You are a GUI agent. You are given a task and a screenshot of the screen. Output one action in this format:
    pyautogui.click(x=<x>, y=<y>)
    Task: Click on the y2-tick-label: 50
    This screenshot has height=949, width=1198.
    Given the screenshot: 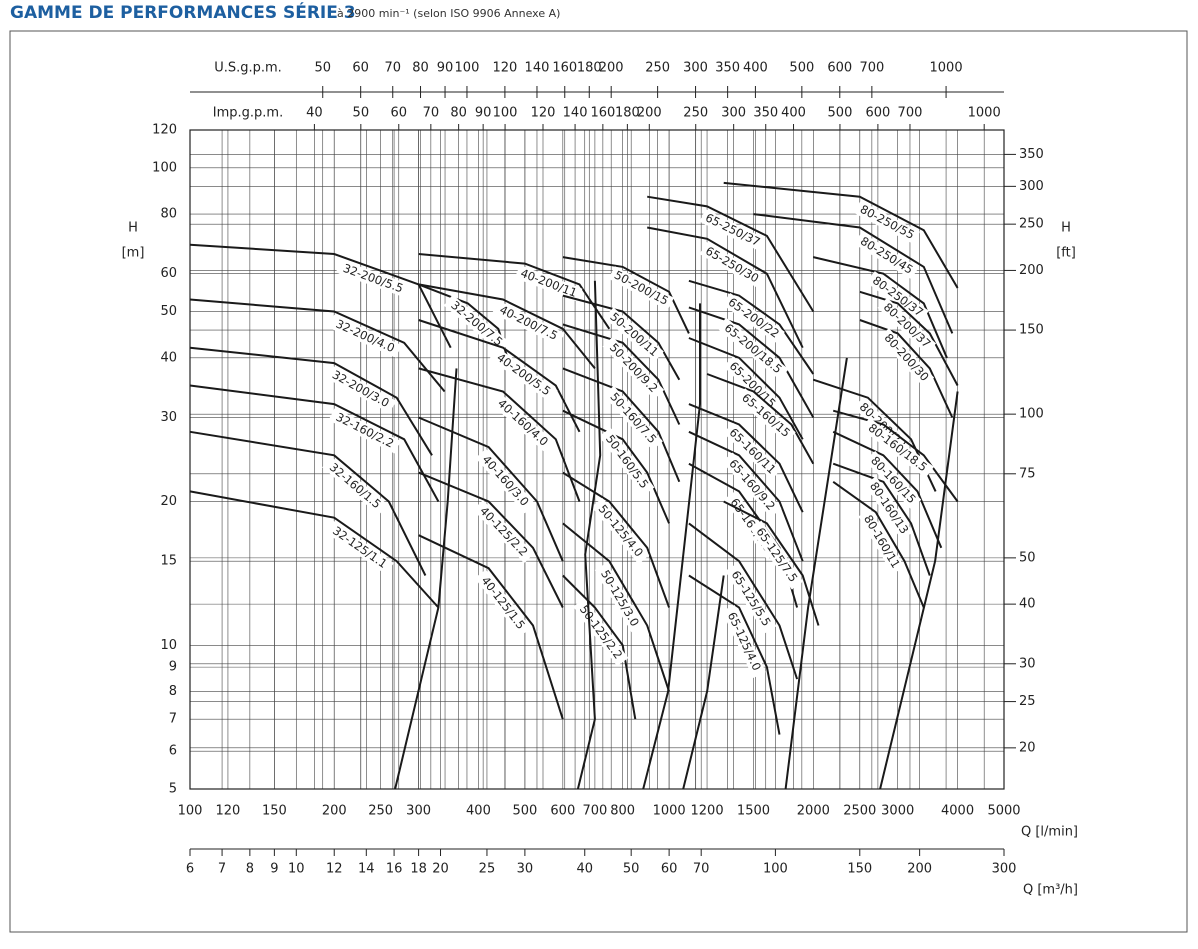 What is the action you would take?
    pyautogui.click(x=1027, y=557)
    